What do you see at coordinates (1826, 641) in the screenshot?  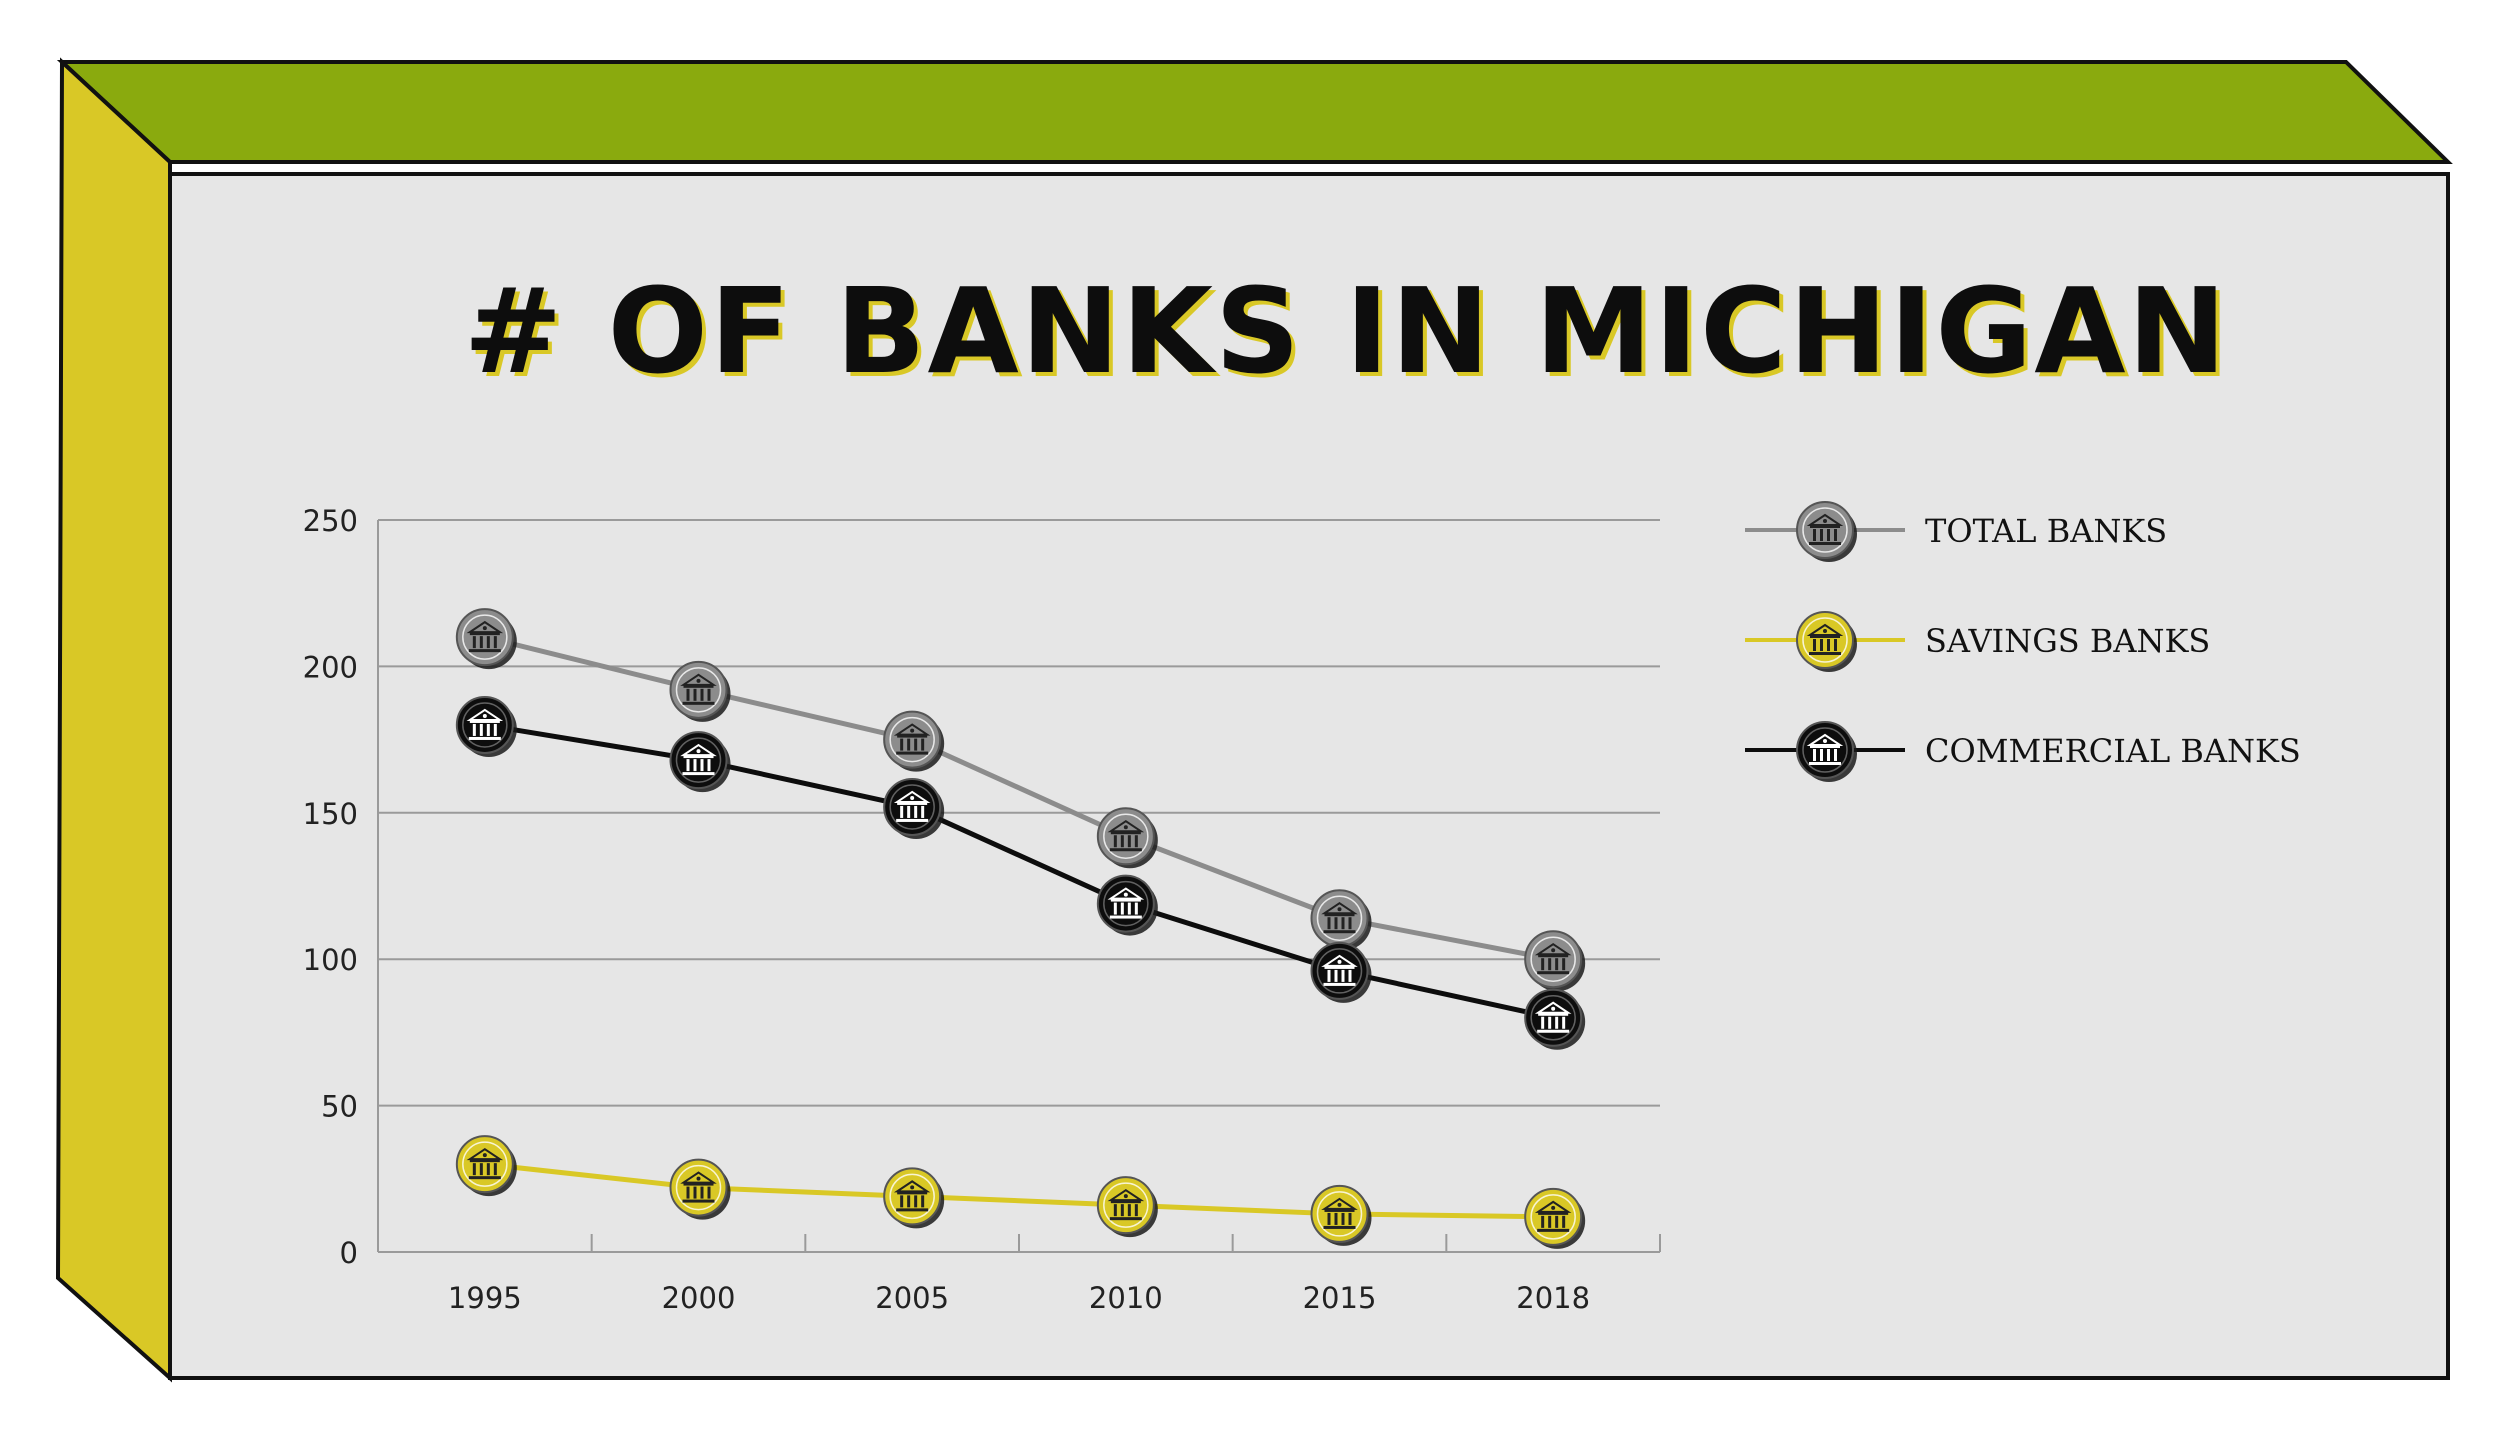 I see `legend-marker-savings` at bounding box center [1826, 641].